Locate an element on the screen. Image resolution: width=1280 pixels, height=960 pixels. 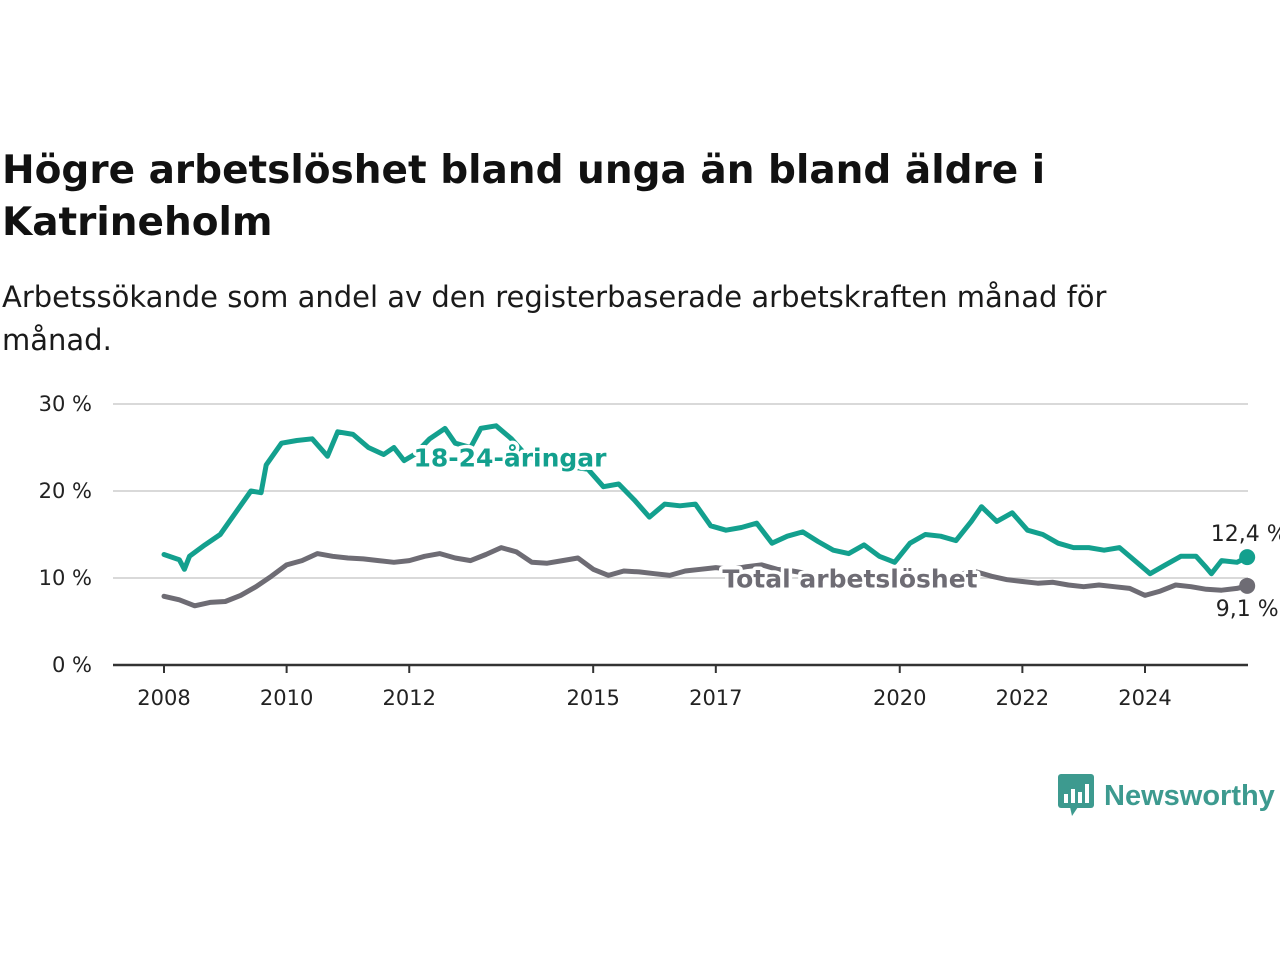
y-tick-label: 20 % is located at coordinates (65, 491).